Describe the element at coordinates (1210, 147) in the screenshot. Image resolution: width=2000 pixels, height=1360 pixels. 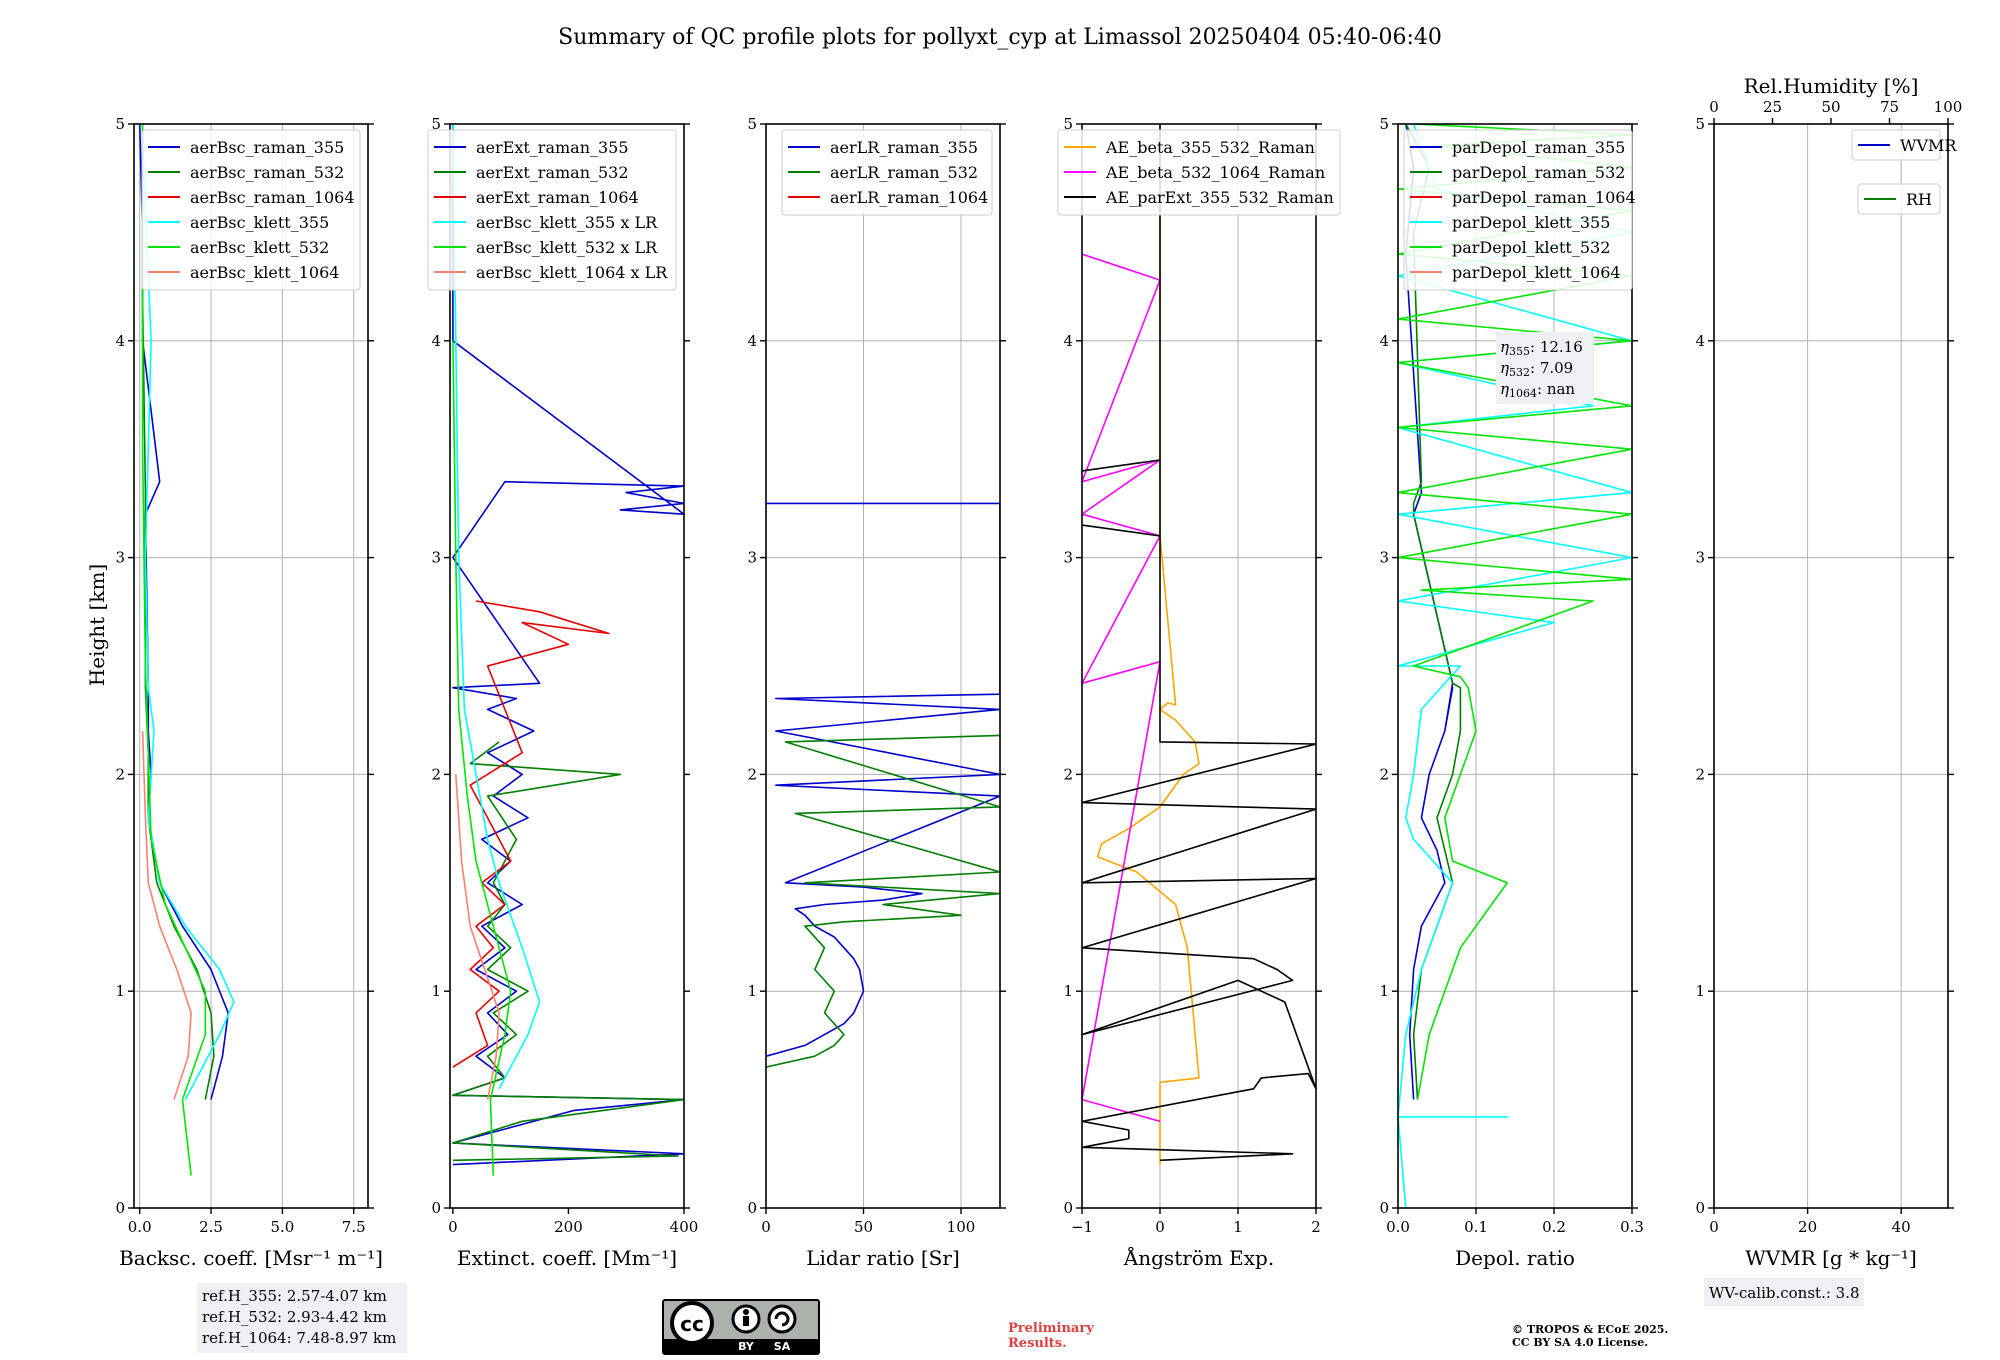
I see `legend-entry: AE_beta_355_532_Raman` at that location.